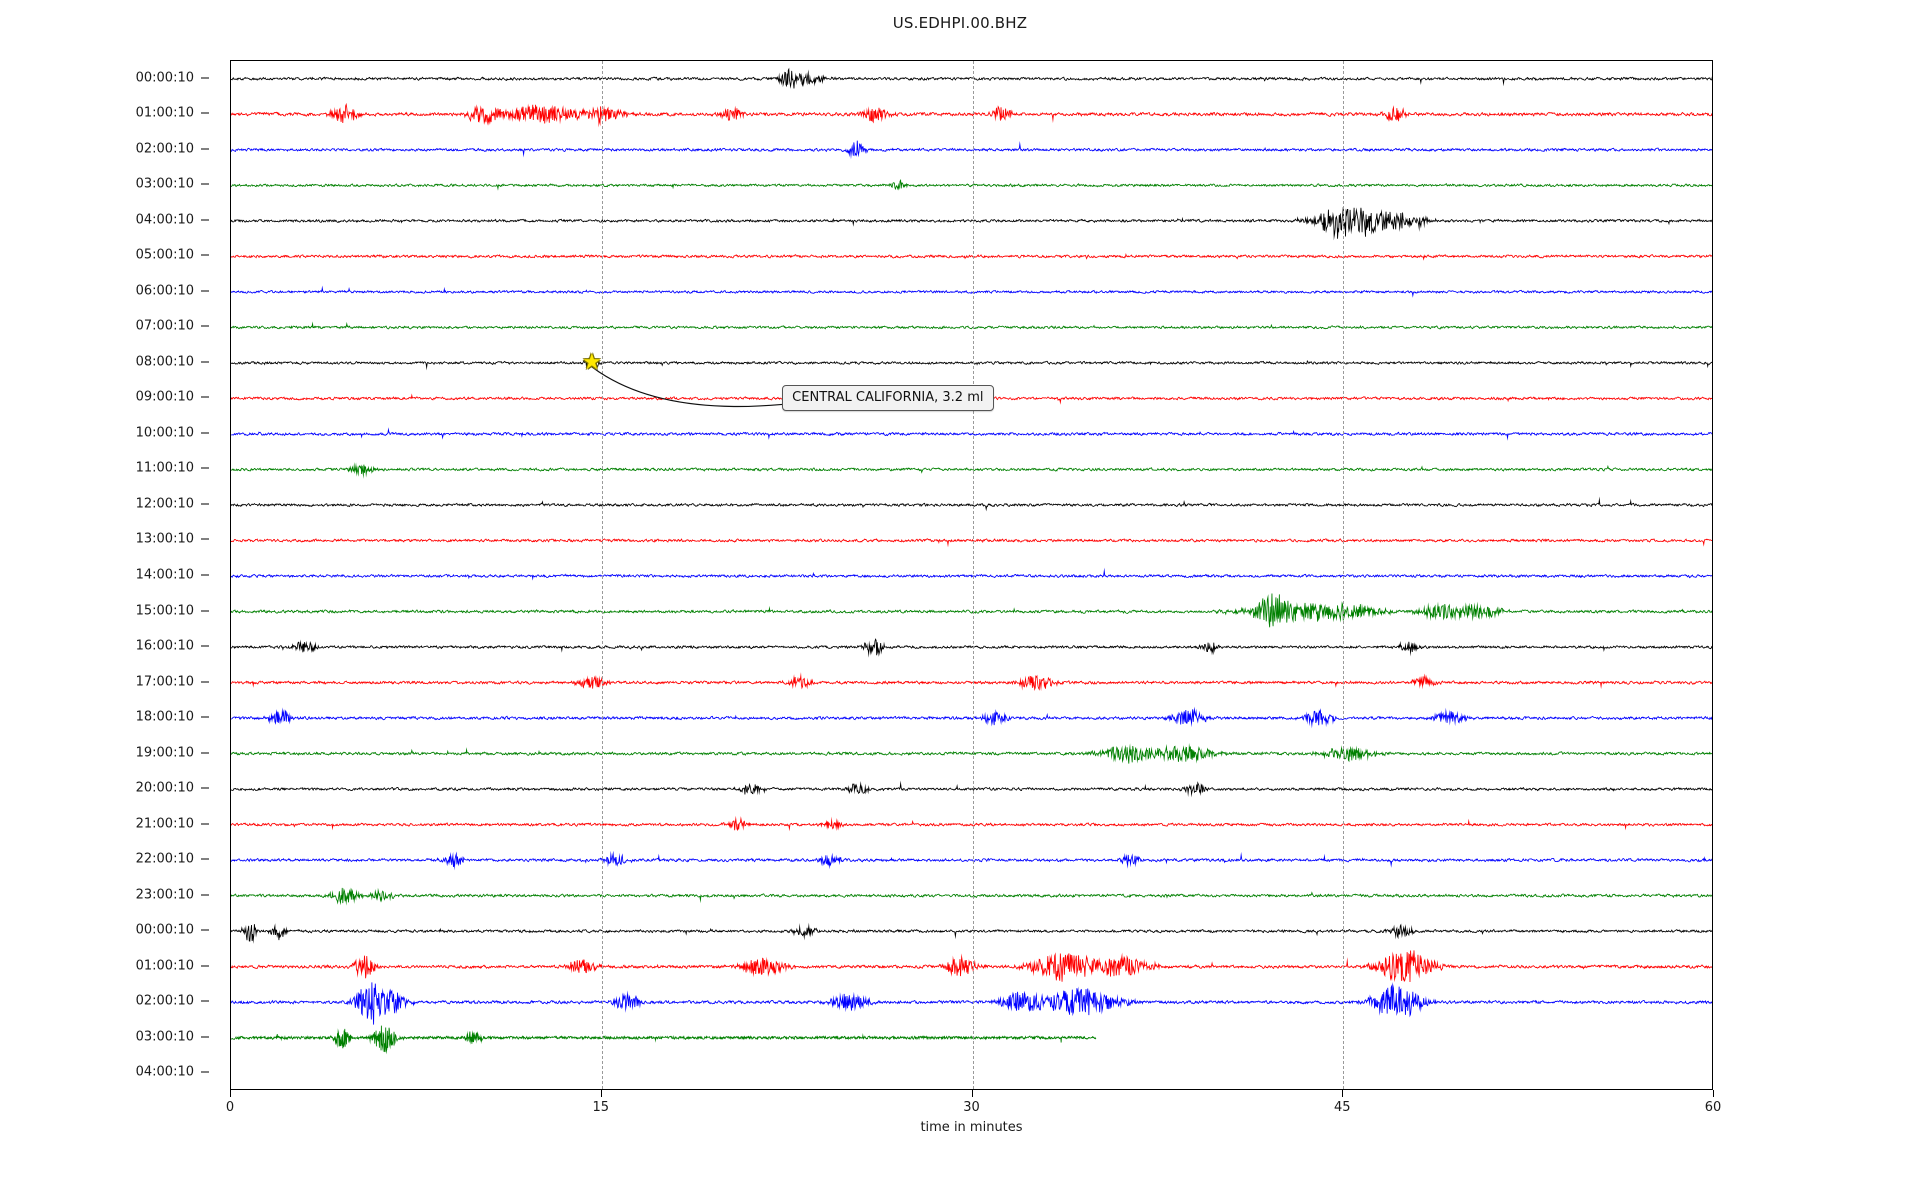  I want to click on page-title: US.EDHPI.00.BHZ, so click(960, 23).